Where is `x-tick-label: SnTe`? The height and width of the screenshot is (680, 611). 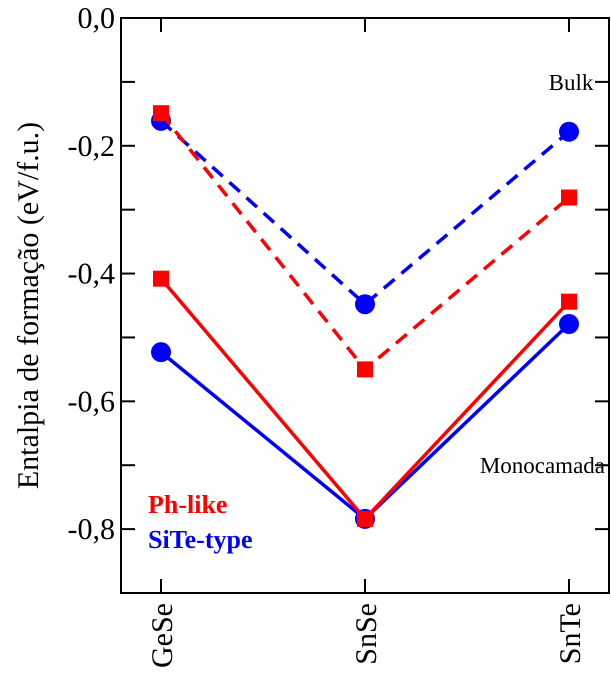
x-tick-label: SnTe is located at coordinates (570, 633).